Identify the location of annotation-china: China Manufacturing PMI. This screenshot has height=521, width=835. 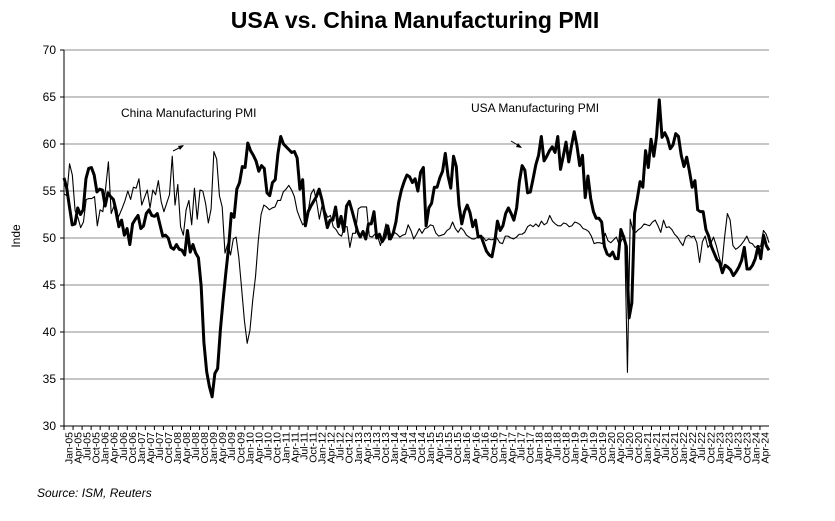
(188, 113).